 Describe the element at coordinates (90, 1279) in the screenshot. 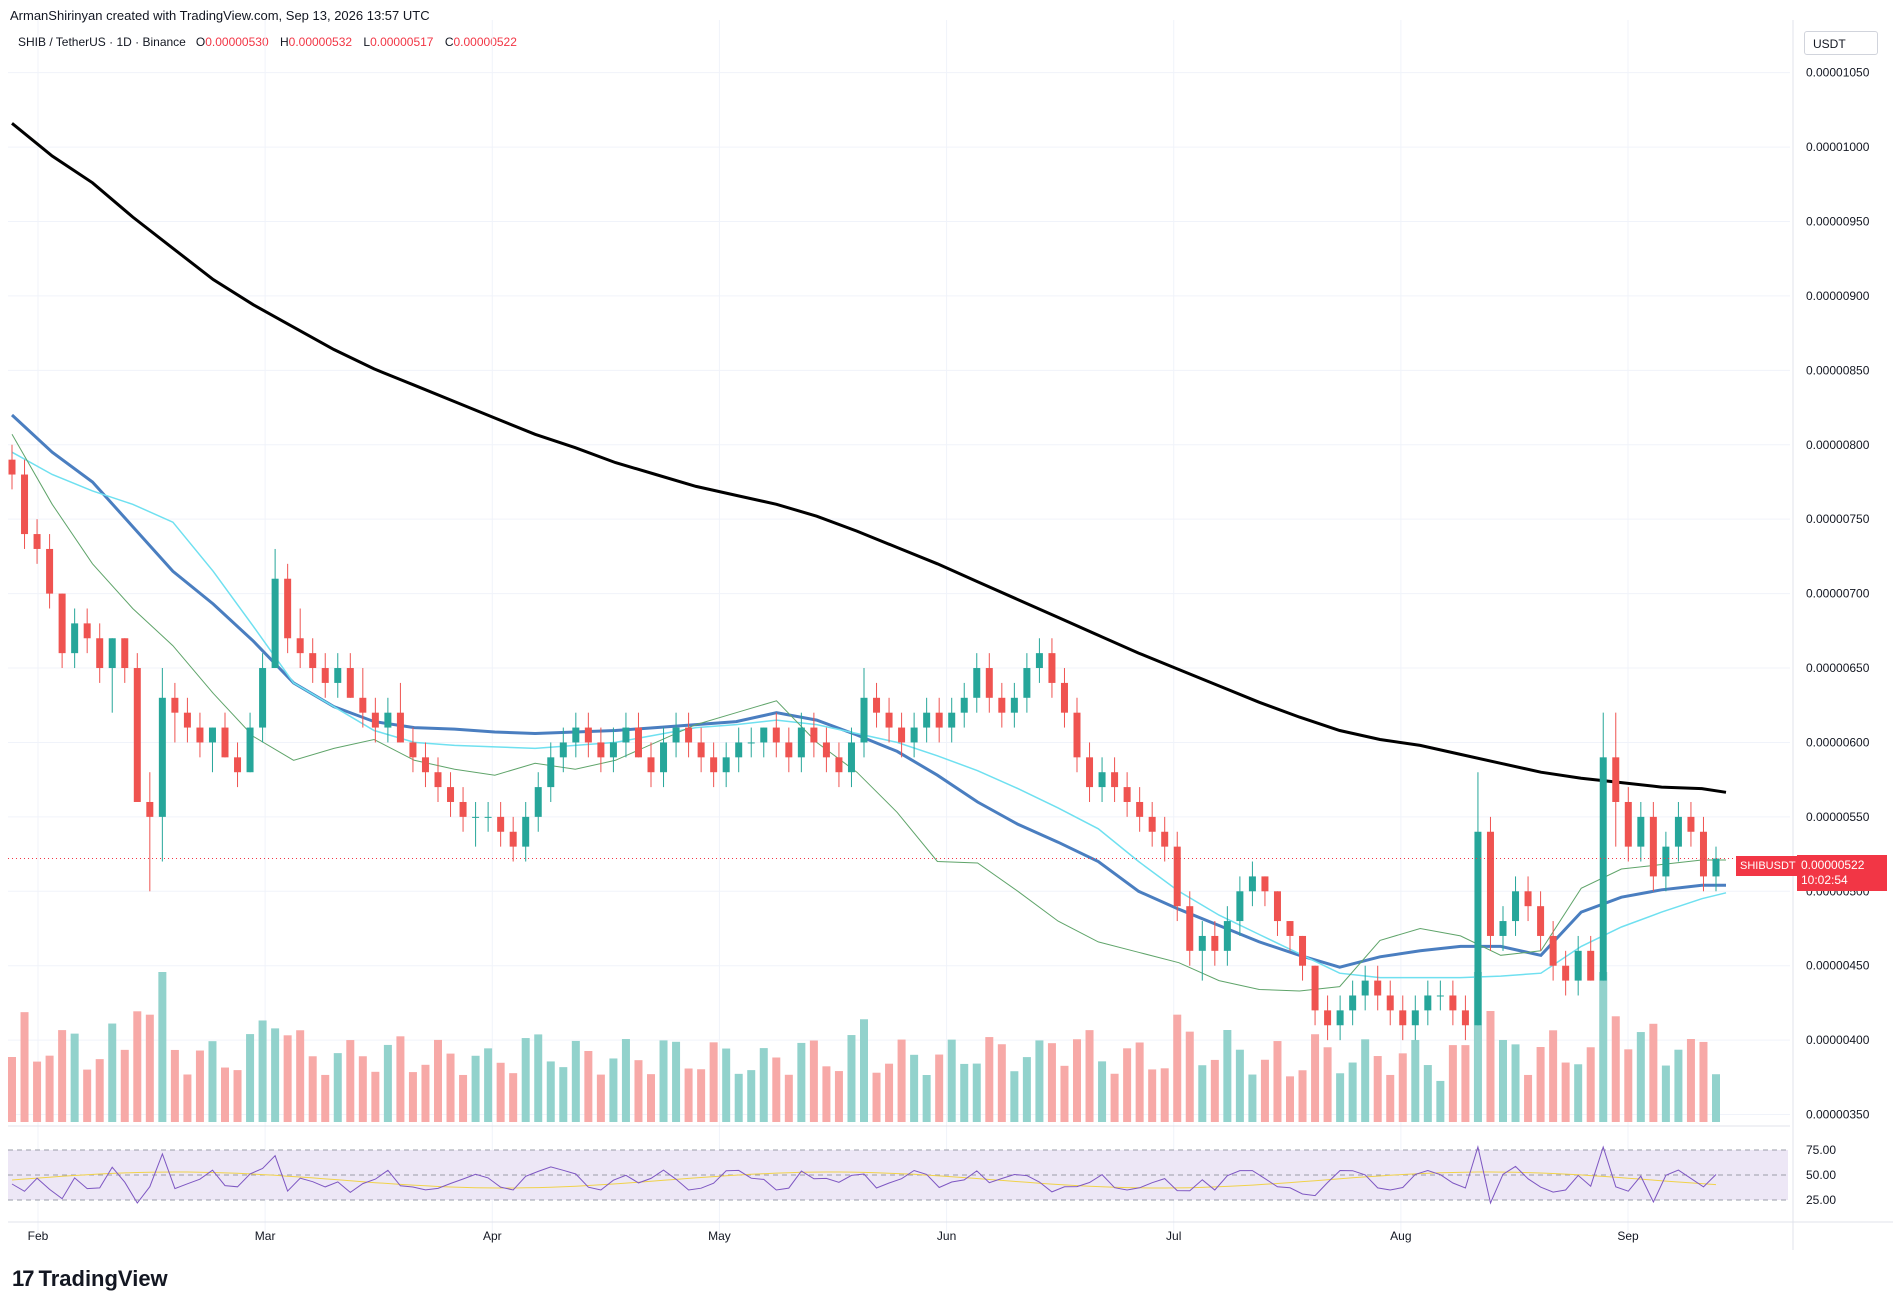

I see `tradingview-logo: 17 TradingView` at that location.